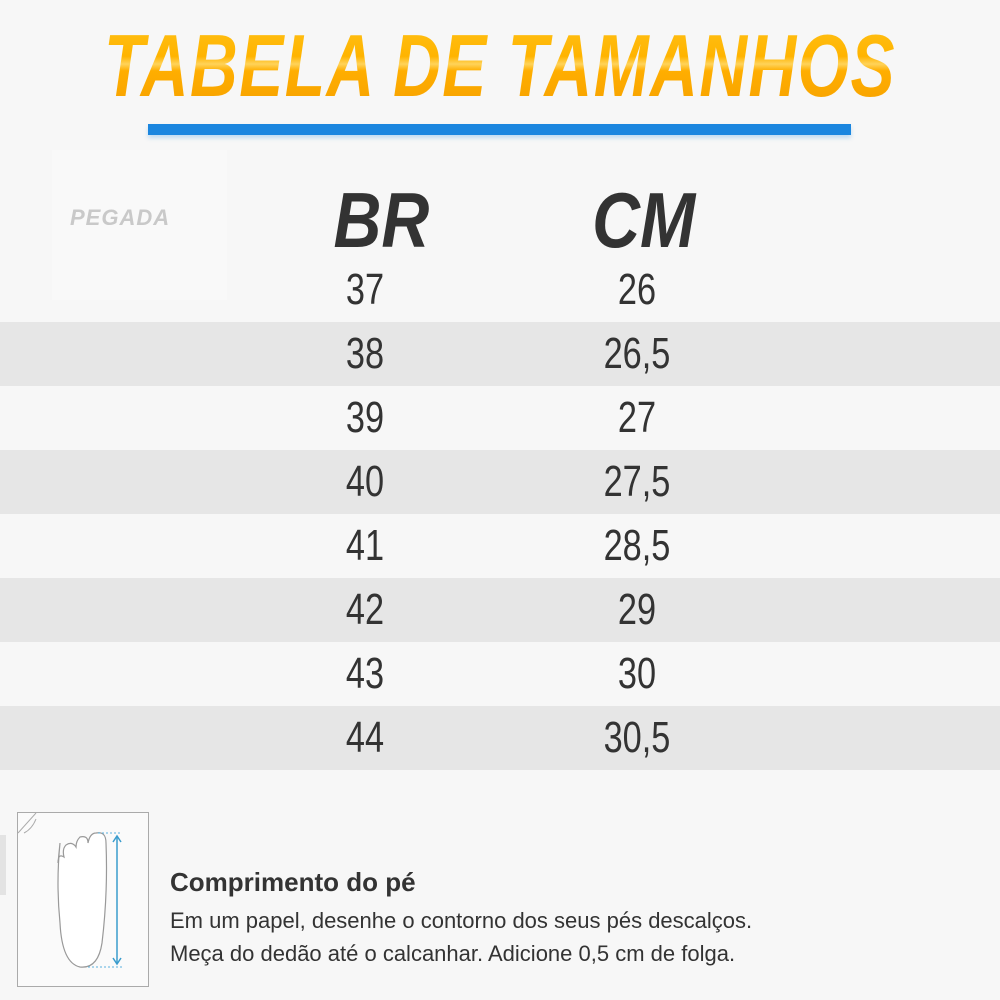 The width and height of the screenshot is (1000, 1000). Describe the element at coordinates (500, 482) in the screenshot. I see `table-row: 40 27,5` at that location.